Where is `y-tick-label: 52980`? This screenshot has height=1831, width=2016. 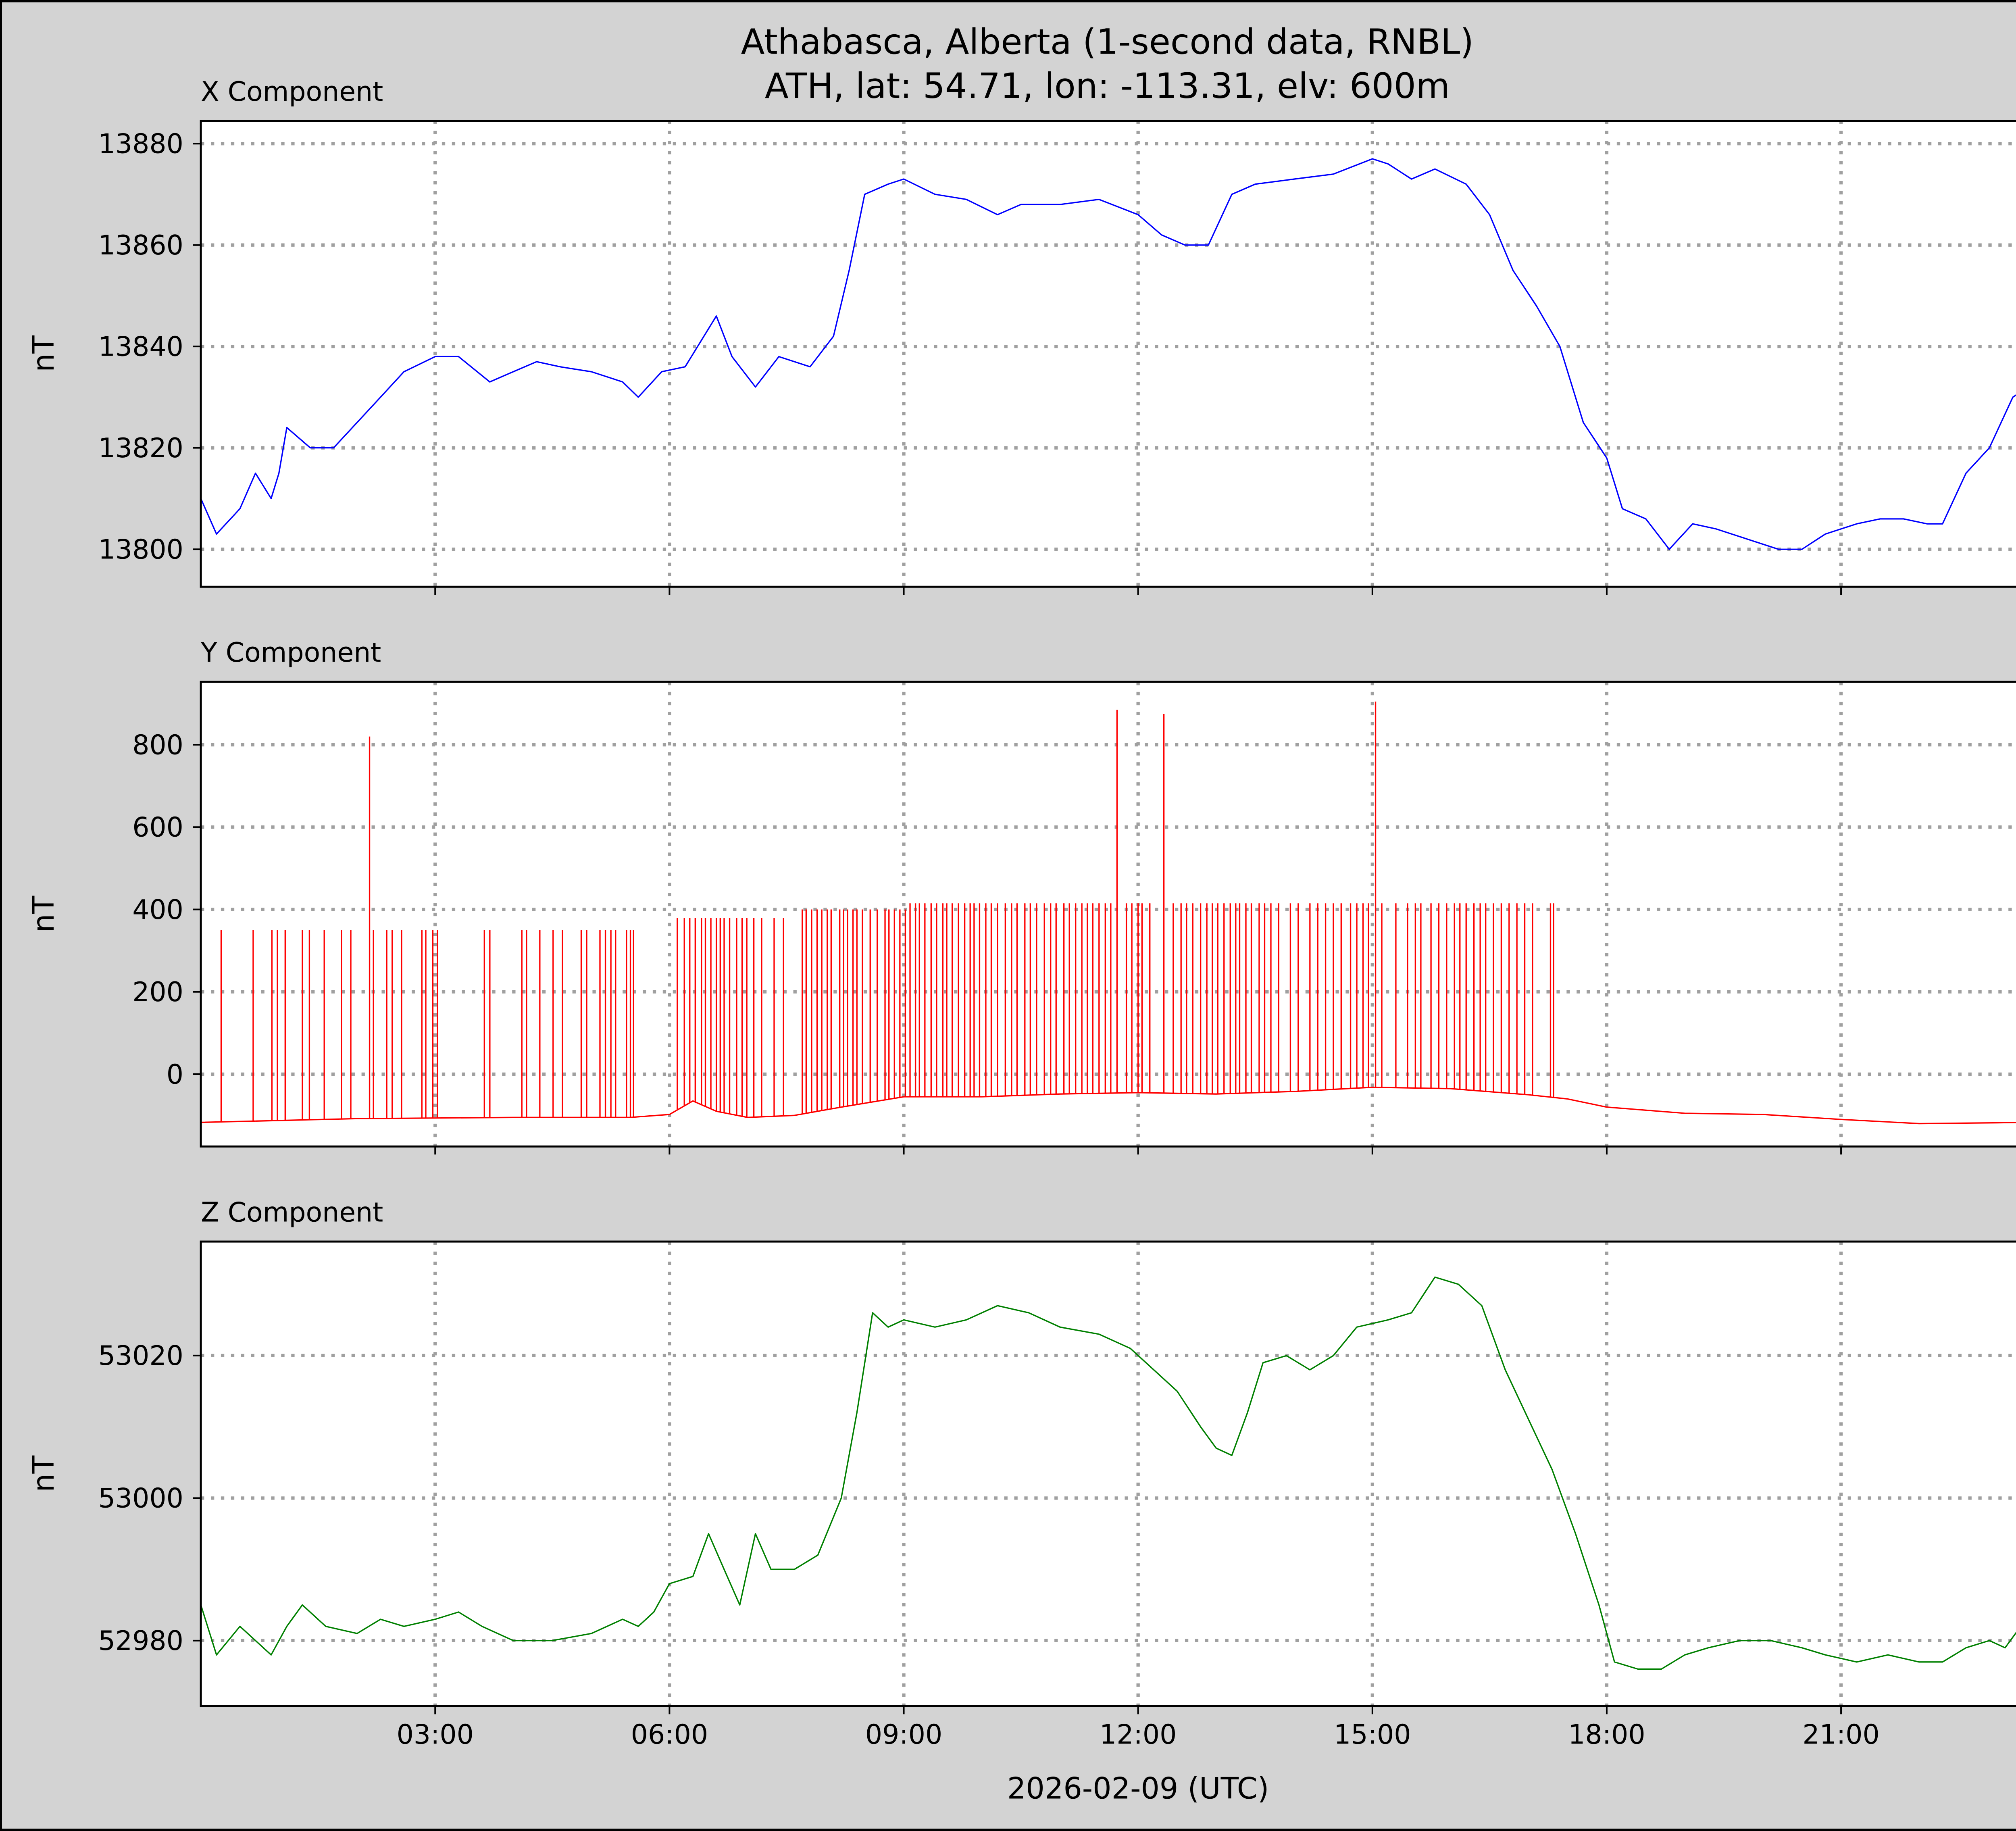 y-tick-label: 52980 is located at coordinates (141, 1640).